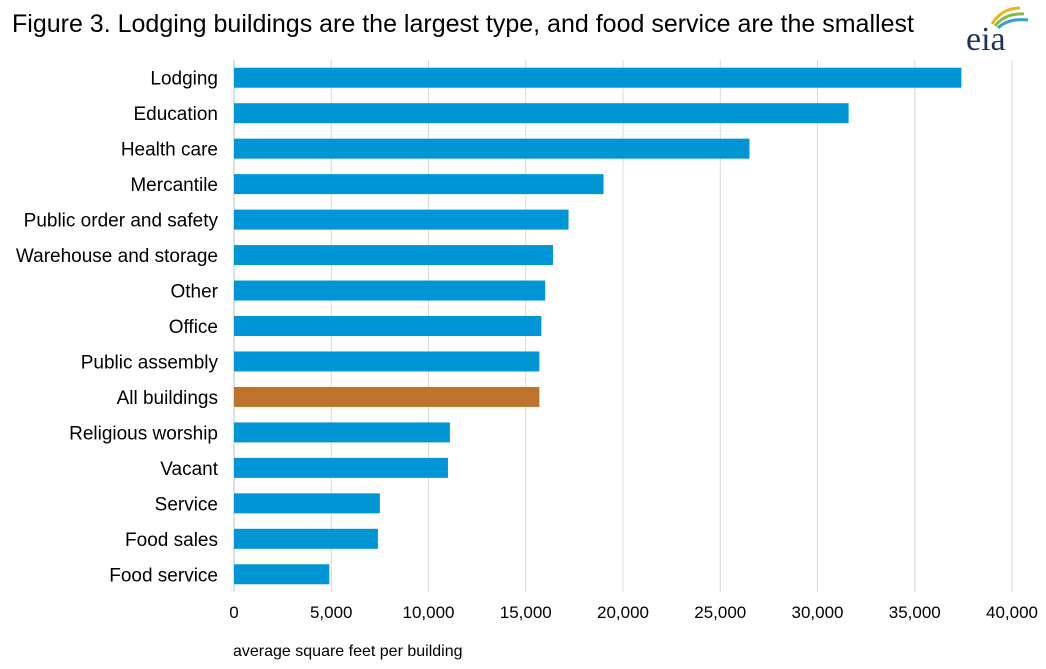  I want to click on eia-logo: eia, so click(997, 30).